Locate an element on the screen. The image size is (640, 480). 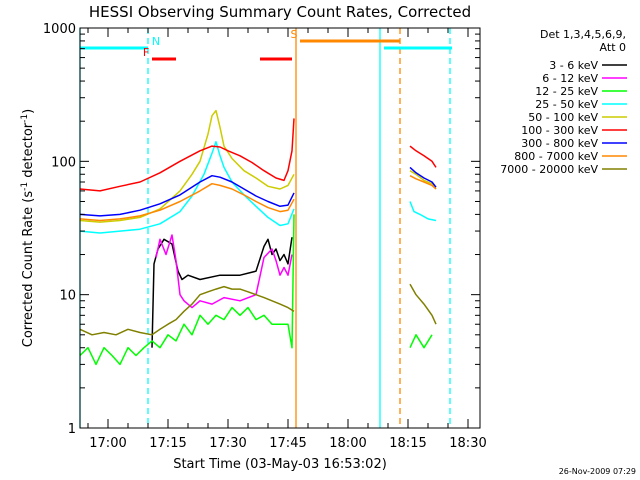
legend-entry-3: 25 - 50 keV is located at coordinates (566, 104).